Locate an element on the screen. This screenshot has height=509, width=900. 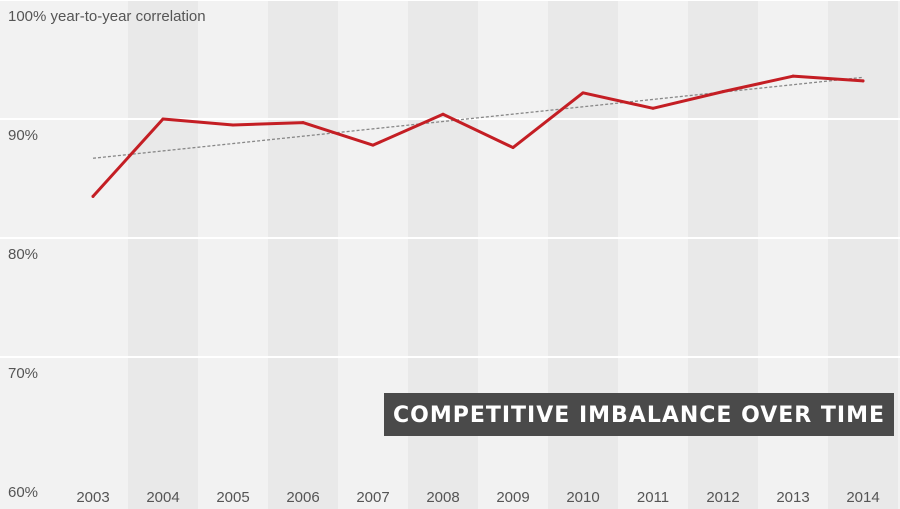
x-tick-label-2004: 2004 is located at coordinates (162, 497).